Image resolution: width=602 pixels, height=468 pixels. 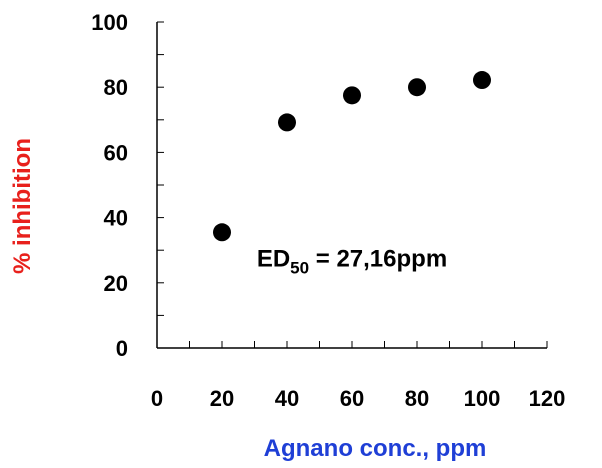 I want to click on y-tick-label: 60, so click(x=116, y=152).